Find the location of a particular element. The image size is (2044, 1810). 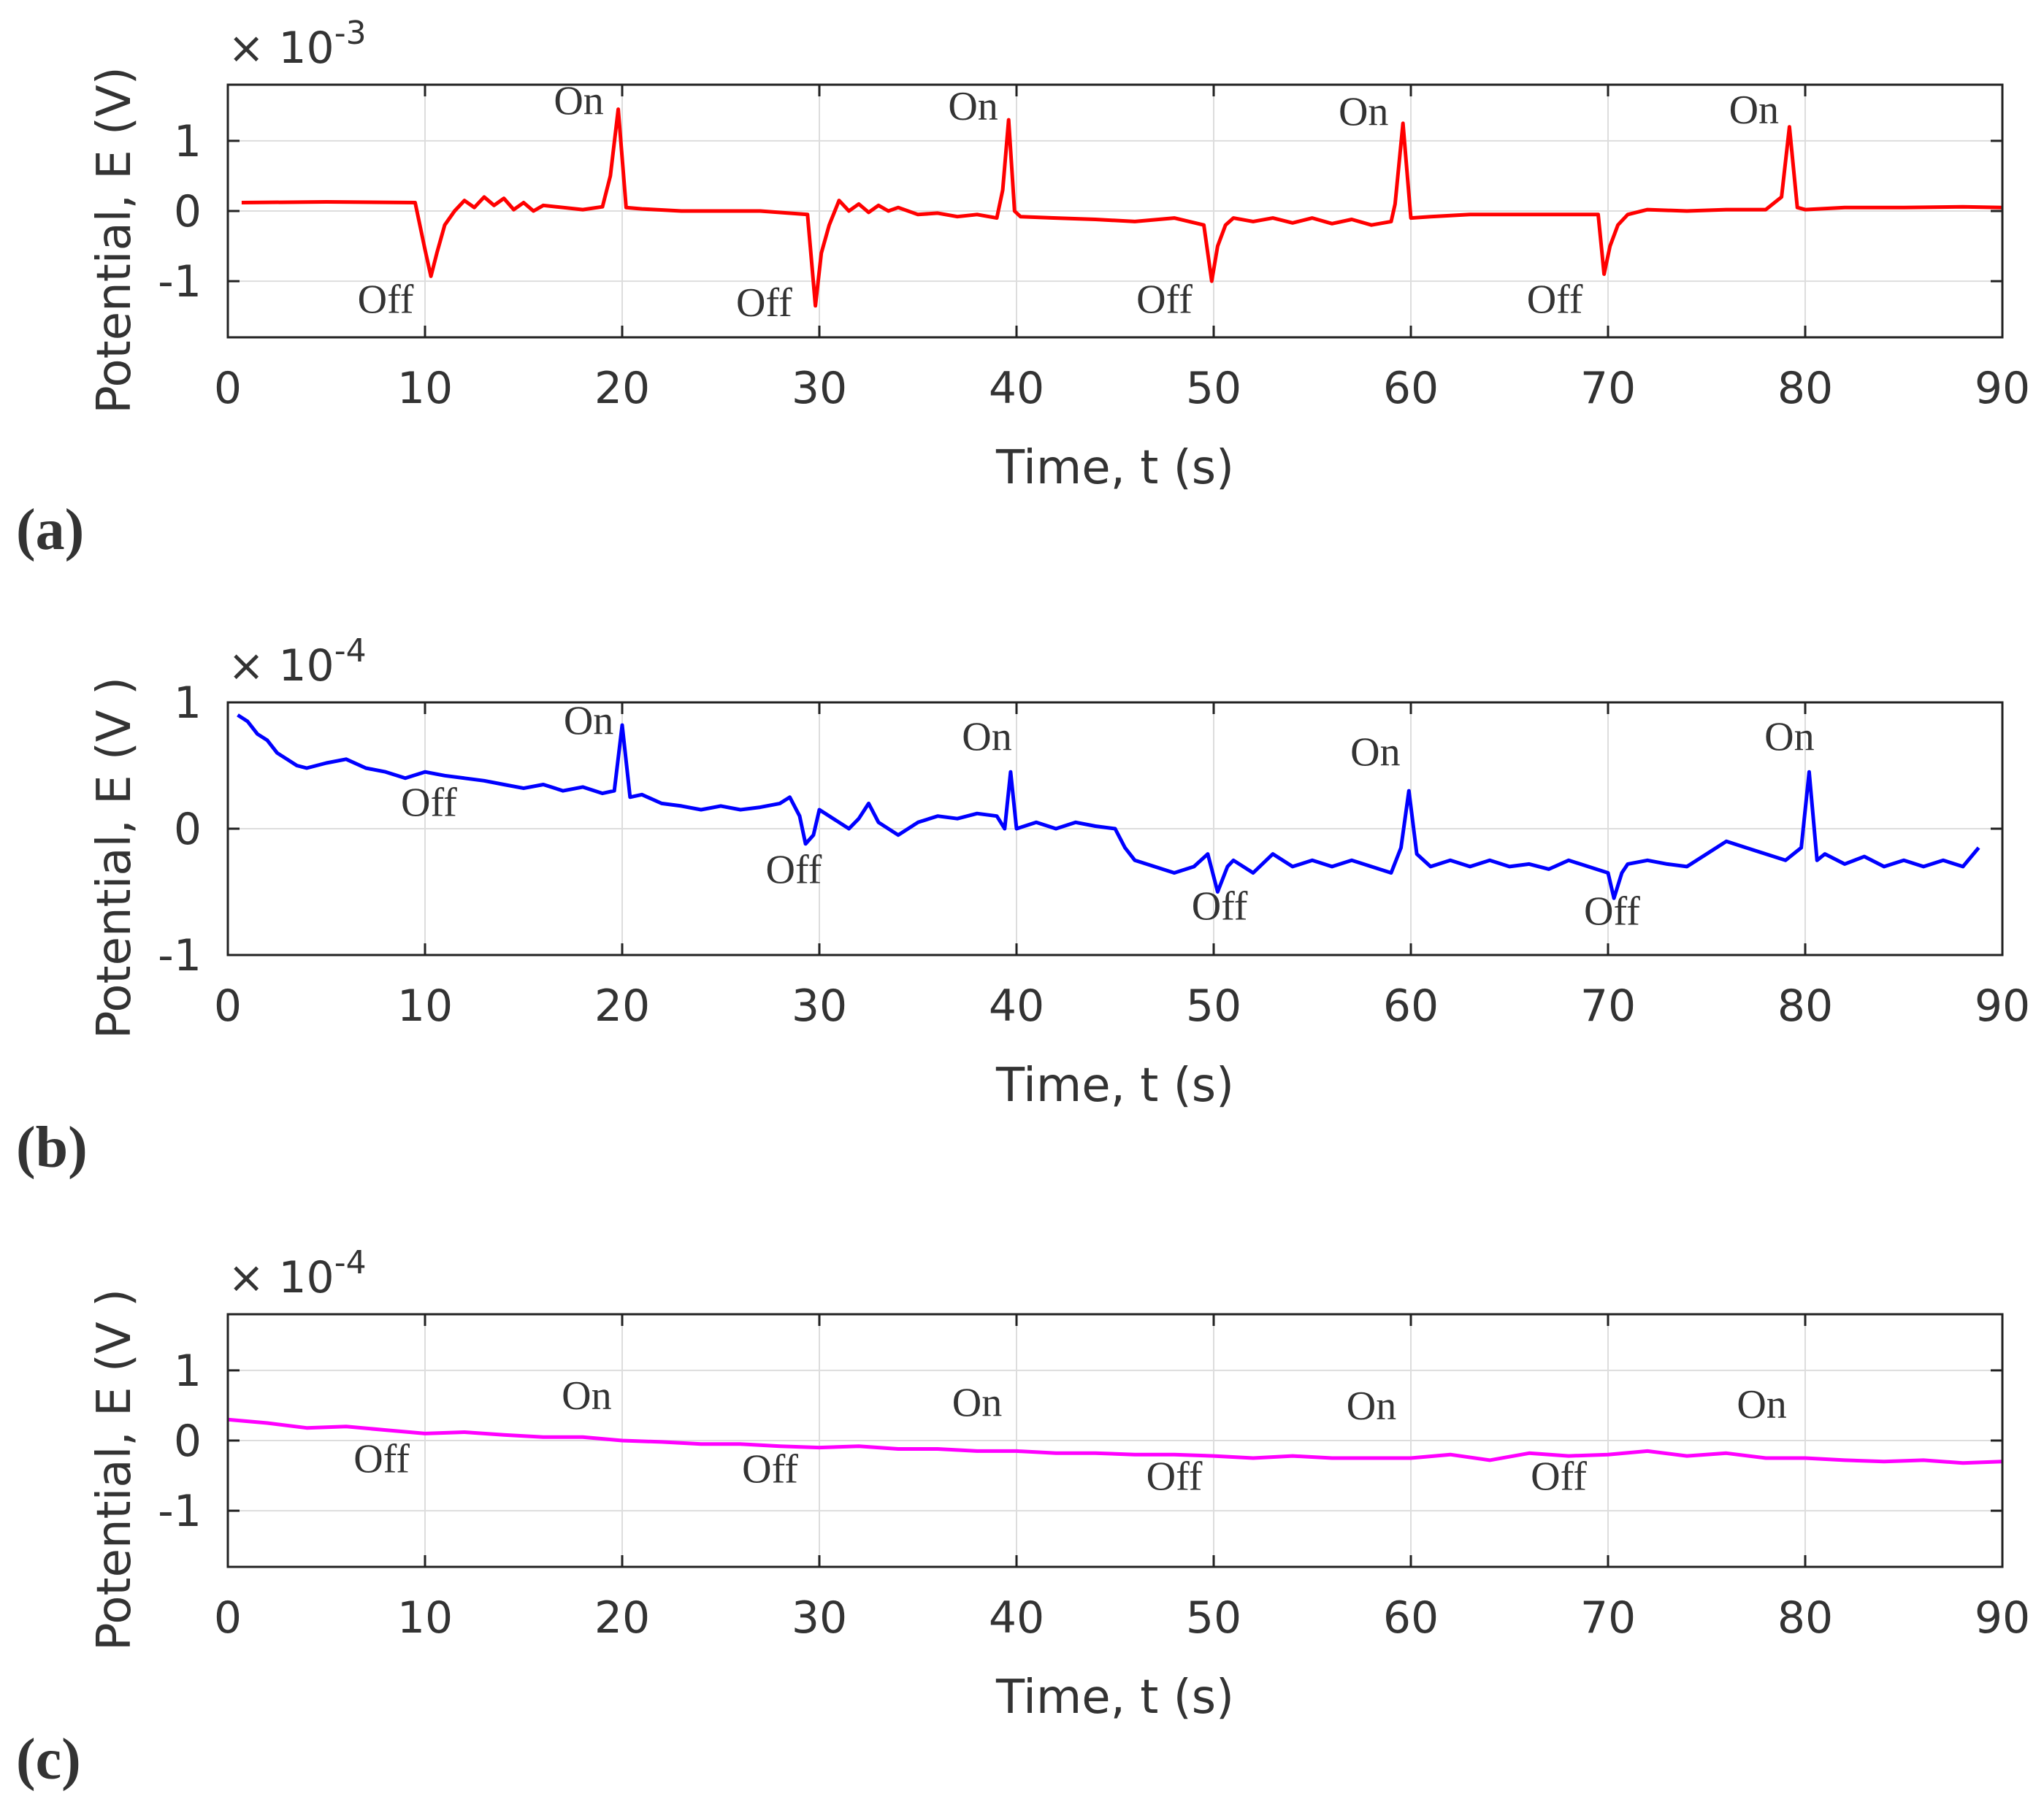

panel-a-x-tick-label: 70 is located at coordinates (1608, 388).